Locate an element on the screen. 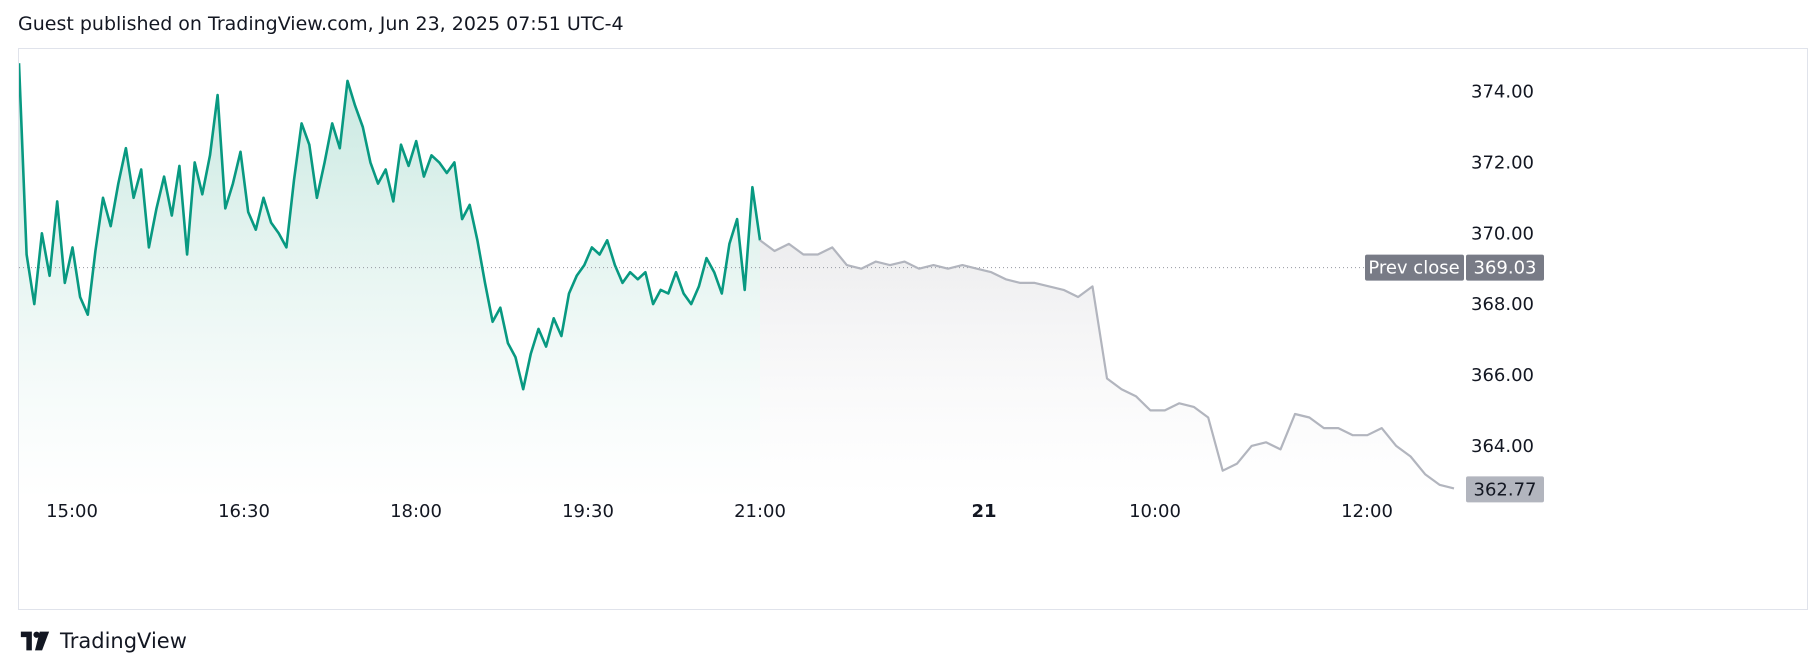  last-price-tag-bg is located at coordinates (1505, 489).